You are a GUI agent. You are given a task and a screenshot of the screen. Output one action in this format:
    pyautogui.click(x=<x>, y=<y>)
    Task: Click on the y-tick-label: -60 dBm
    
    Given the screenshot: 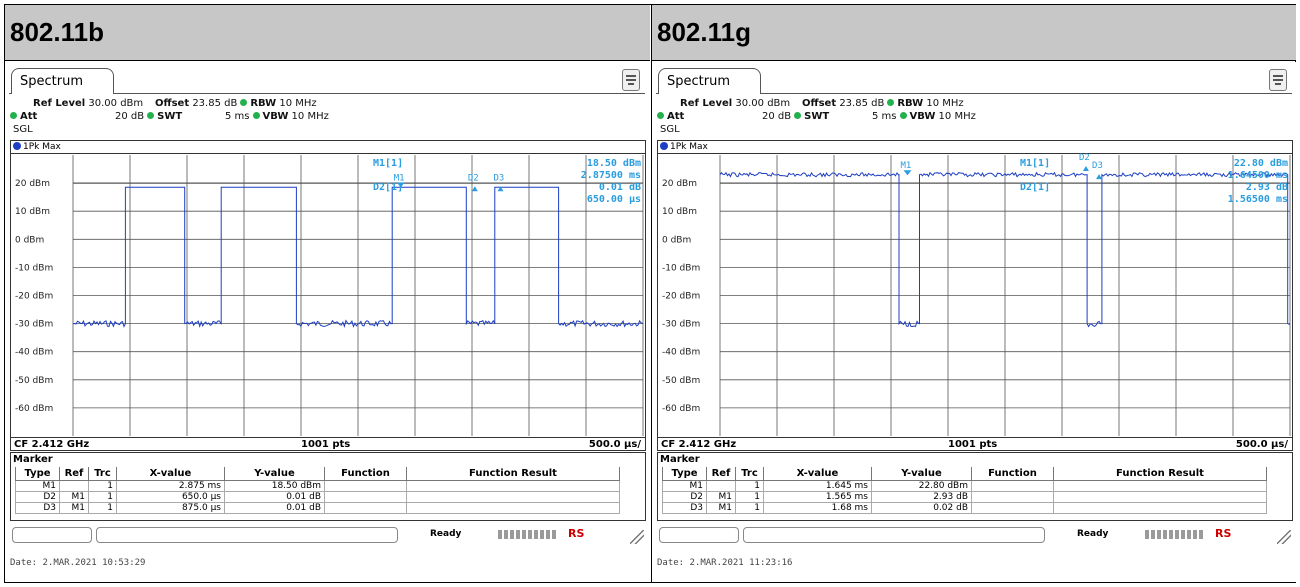 What is the action you would take?
    pyautogui.click(x=34, y=409)
    